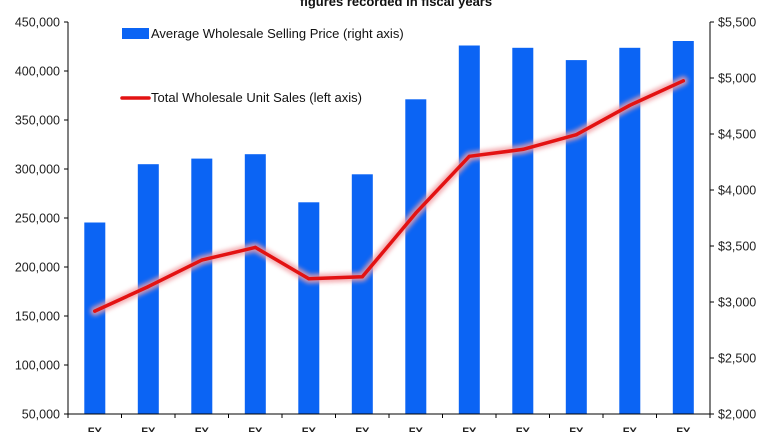  I want to click on right-tick-label: $2,500, so click(737, 359).